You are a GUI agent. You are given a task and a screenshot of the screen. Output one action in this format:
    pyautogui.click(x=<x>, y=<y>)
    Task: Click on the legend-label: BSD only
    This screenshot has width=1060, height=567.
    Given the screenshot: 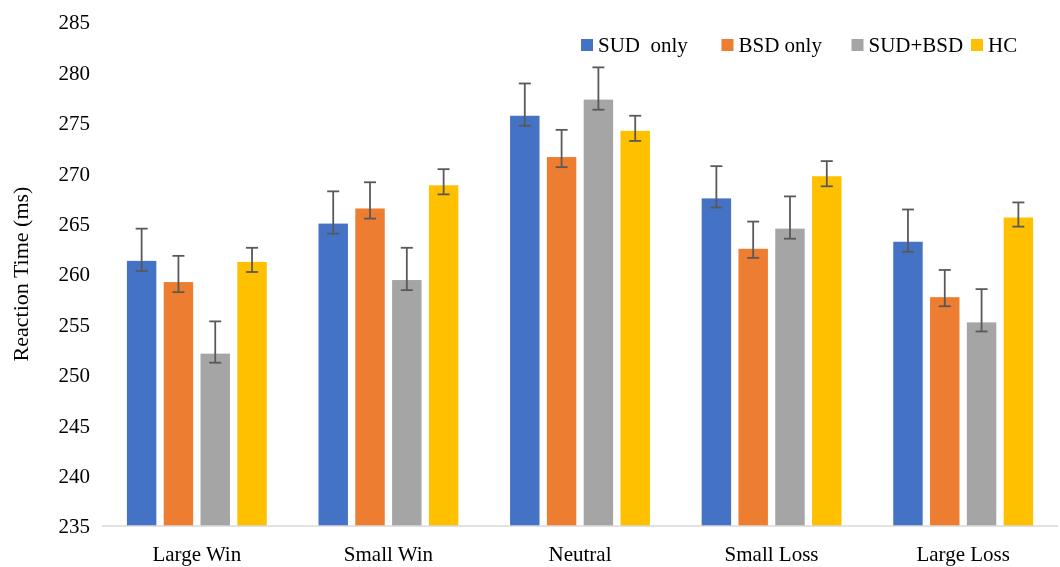 What is the action you would take?
    pyautogui.click(x=780, y=45)
    